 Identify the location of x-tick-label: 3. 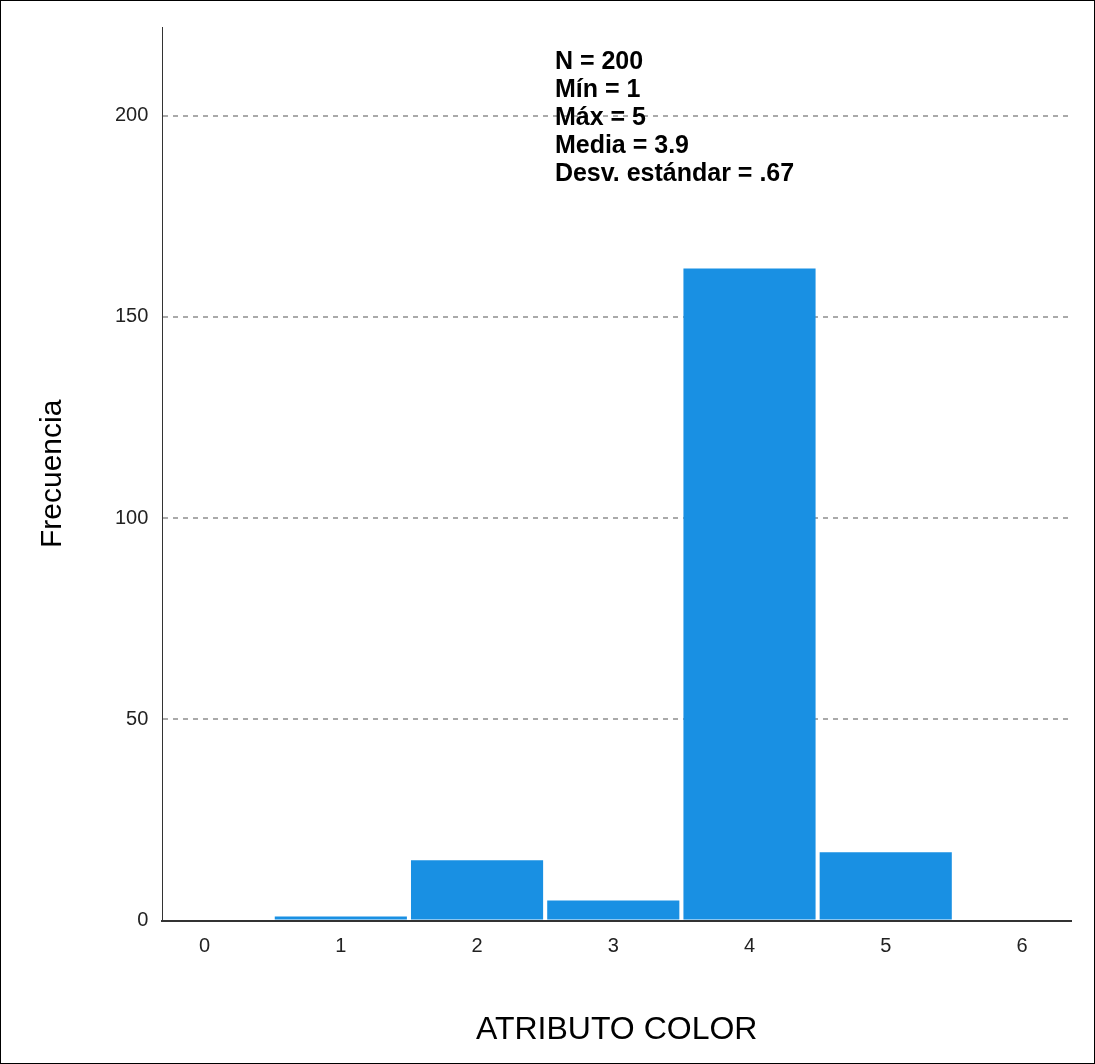
(613, 945).